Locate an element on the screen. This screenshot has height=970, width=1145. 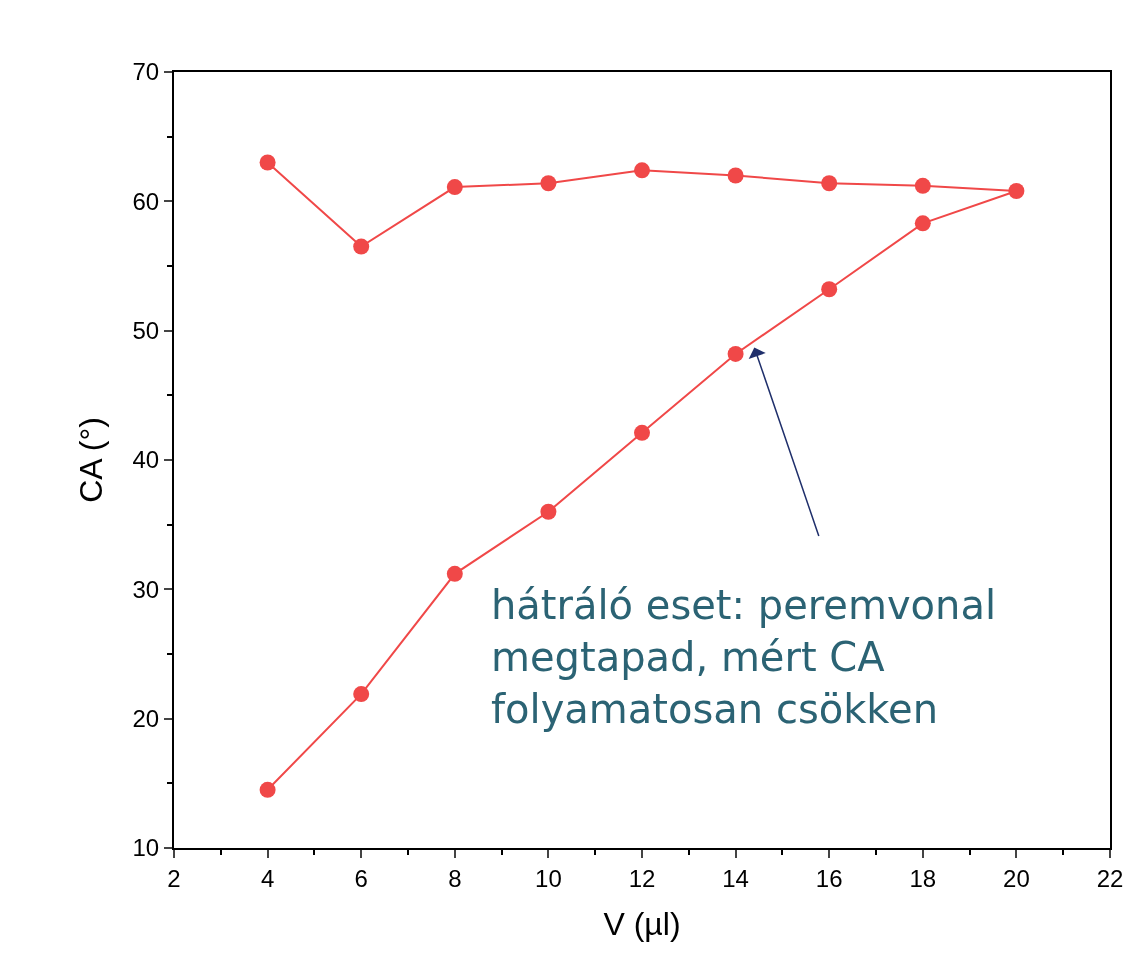
y-tick-label: 70 is located at coordinates (146, 72).